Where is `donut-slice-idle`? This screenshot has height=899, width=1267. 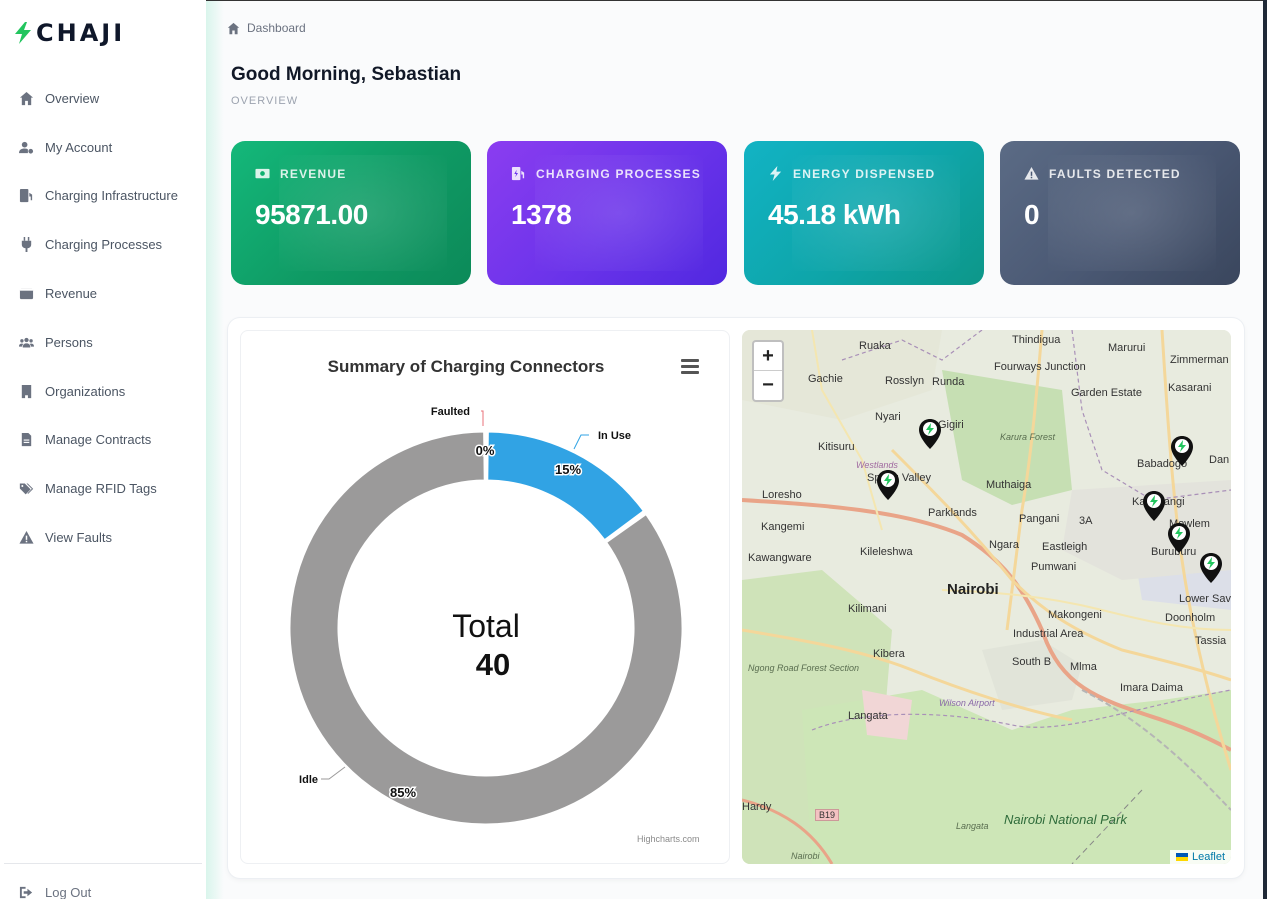
donut-slice-idle is located at coordinates (486, 628).